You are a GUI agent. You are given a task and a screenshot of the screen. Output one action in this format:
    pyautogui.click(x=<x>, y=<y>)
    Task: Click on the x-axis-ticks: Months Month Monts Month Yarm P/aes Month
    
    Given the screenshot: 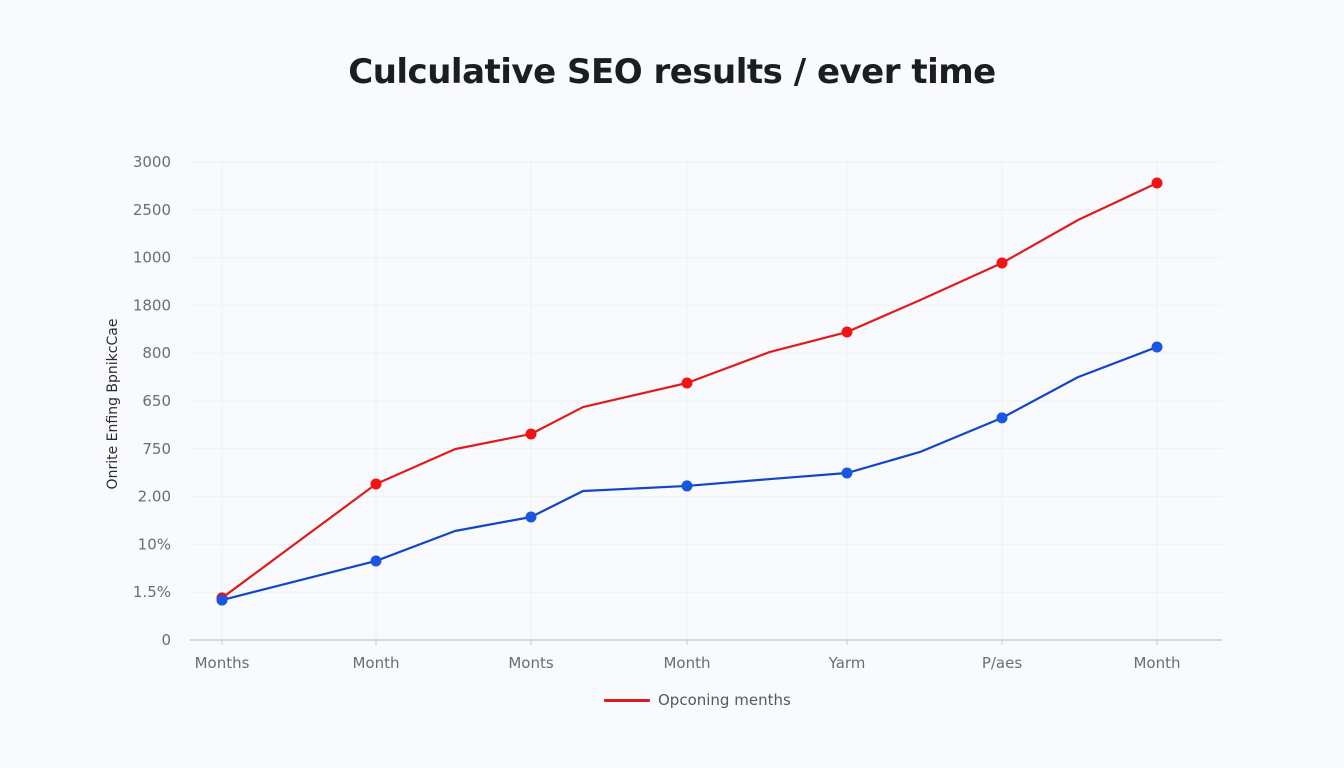 What is the action you would take?
    pyautogui.click(x=688, y=663)
    